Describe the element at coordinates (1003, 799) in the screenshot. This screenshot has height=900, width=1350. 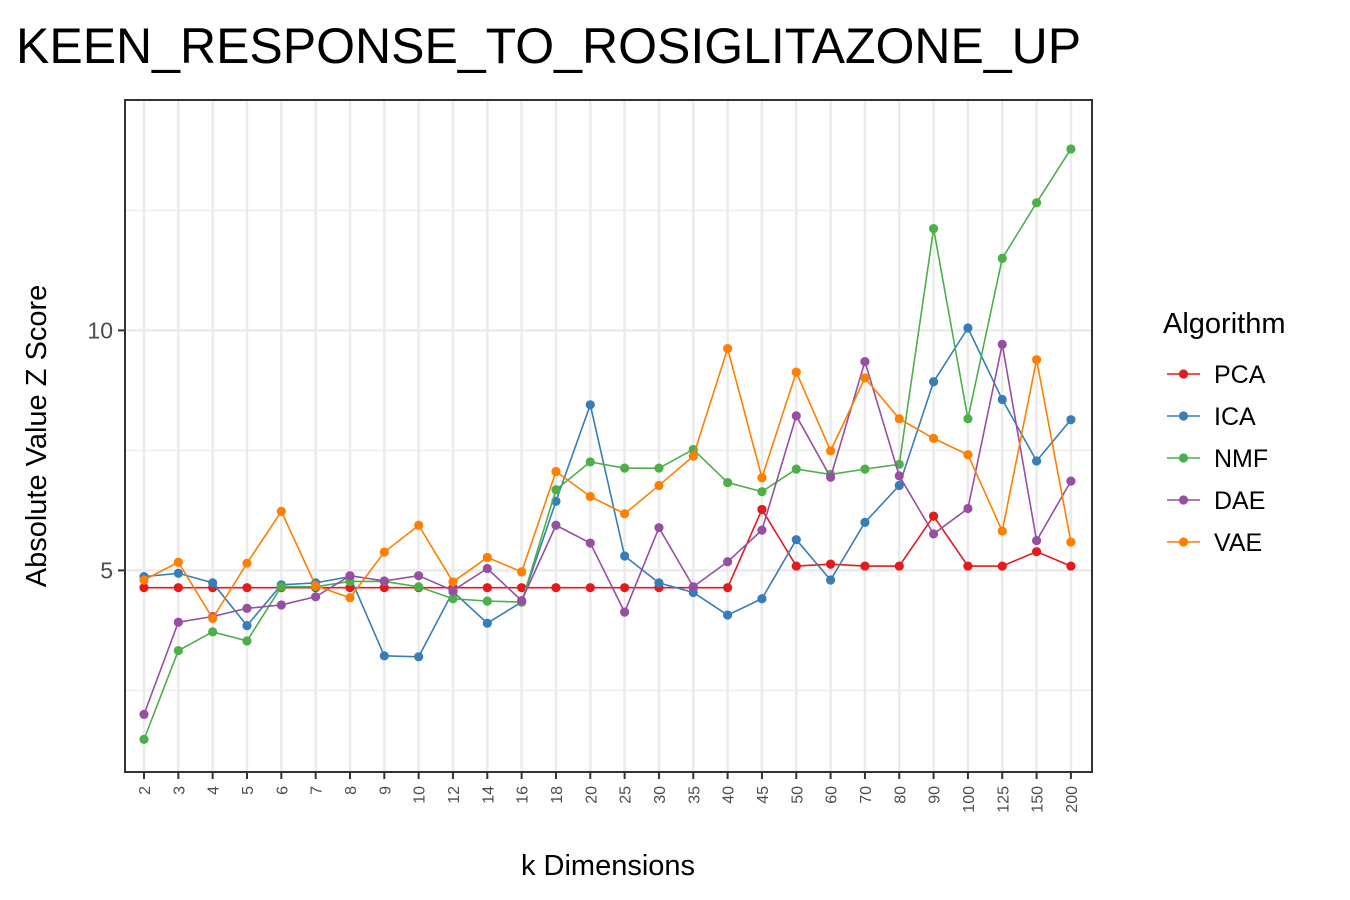
I see `x-tick-label: 125` at that location.